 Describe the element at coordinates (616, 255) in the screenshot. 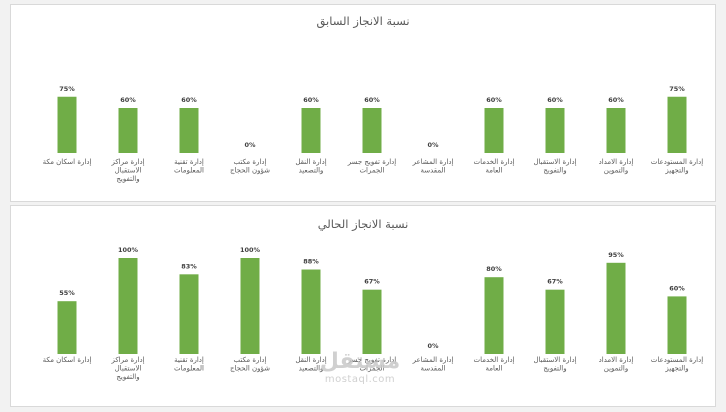

I see `data-label: 95%` at that location.